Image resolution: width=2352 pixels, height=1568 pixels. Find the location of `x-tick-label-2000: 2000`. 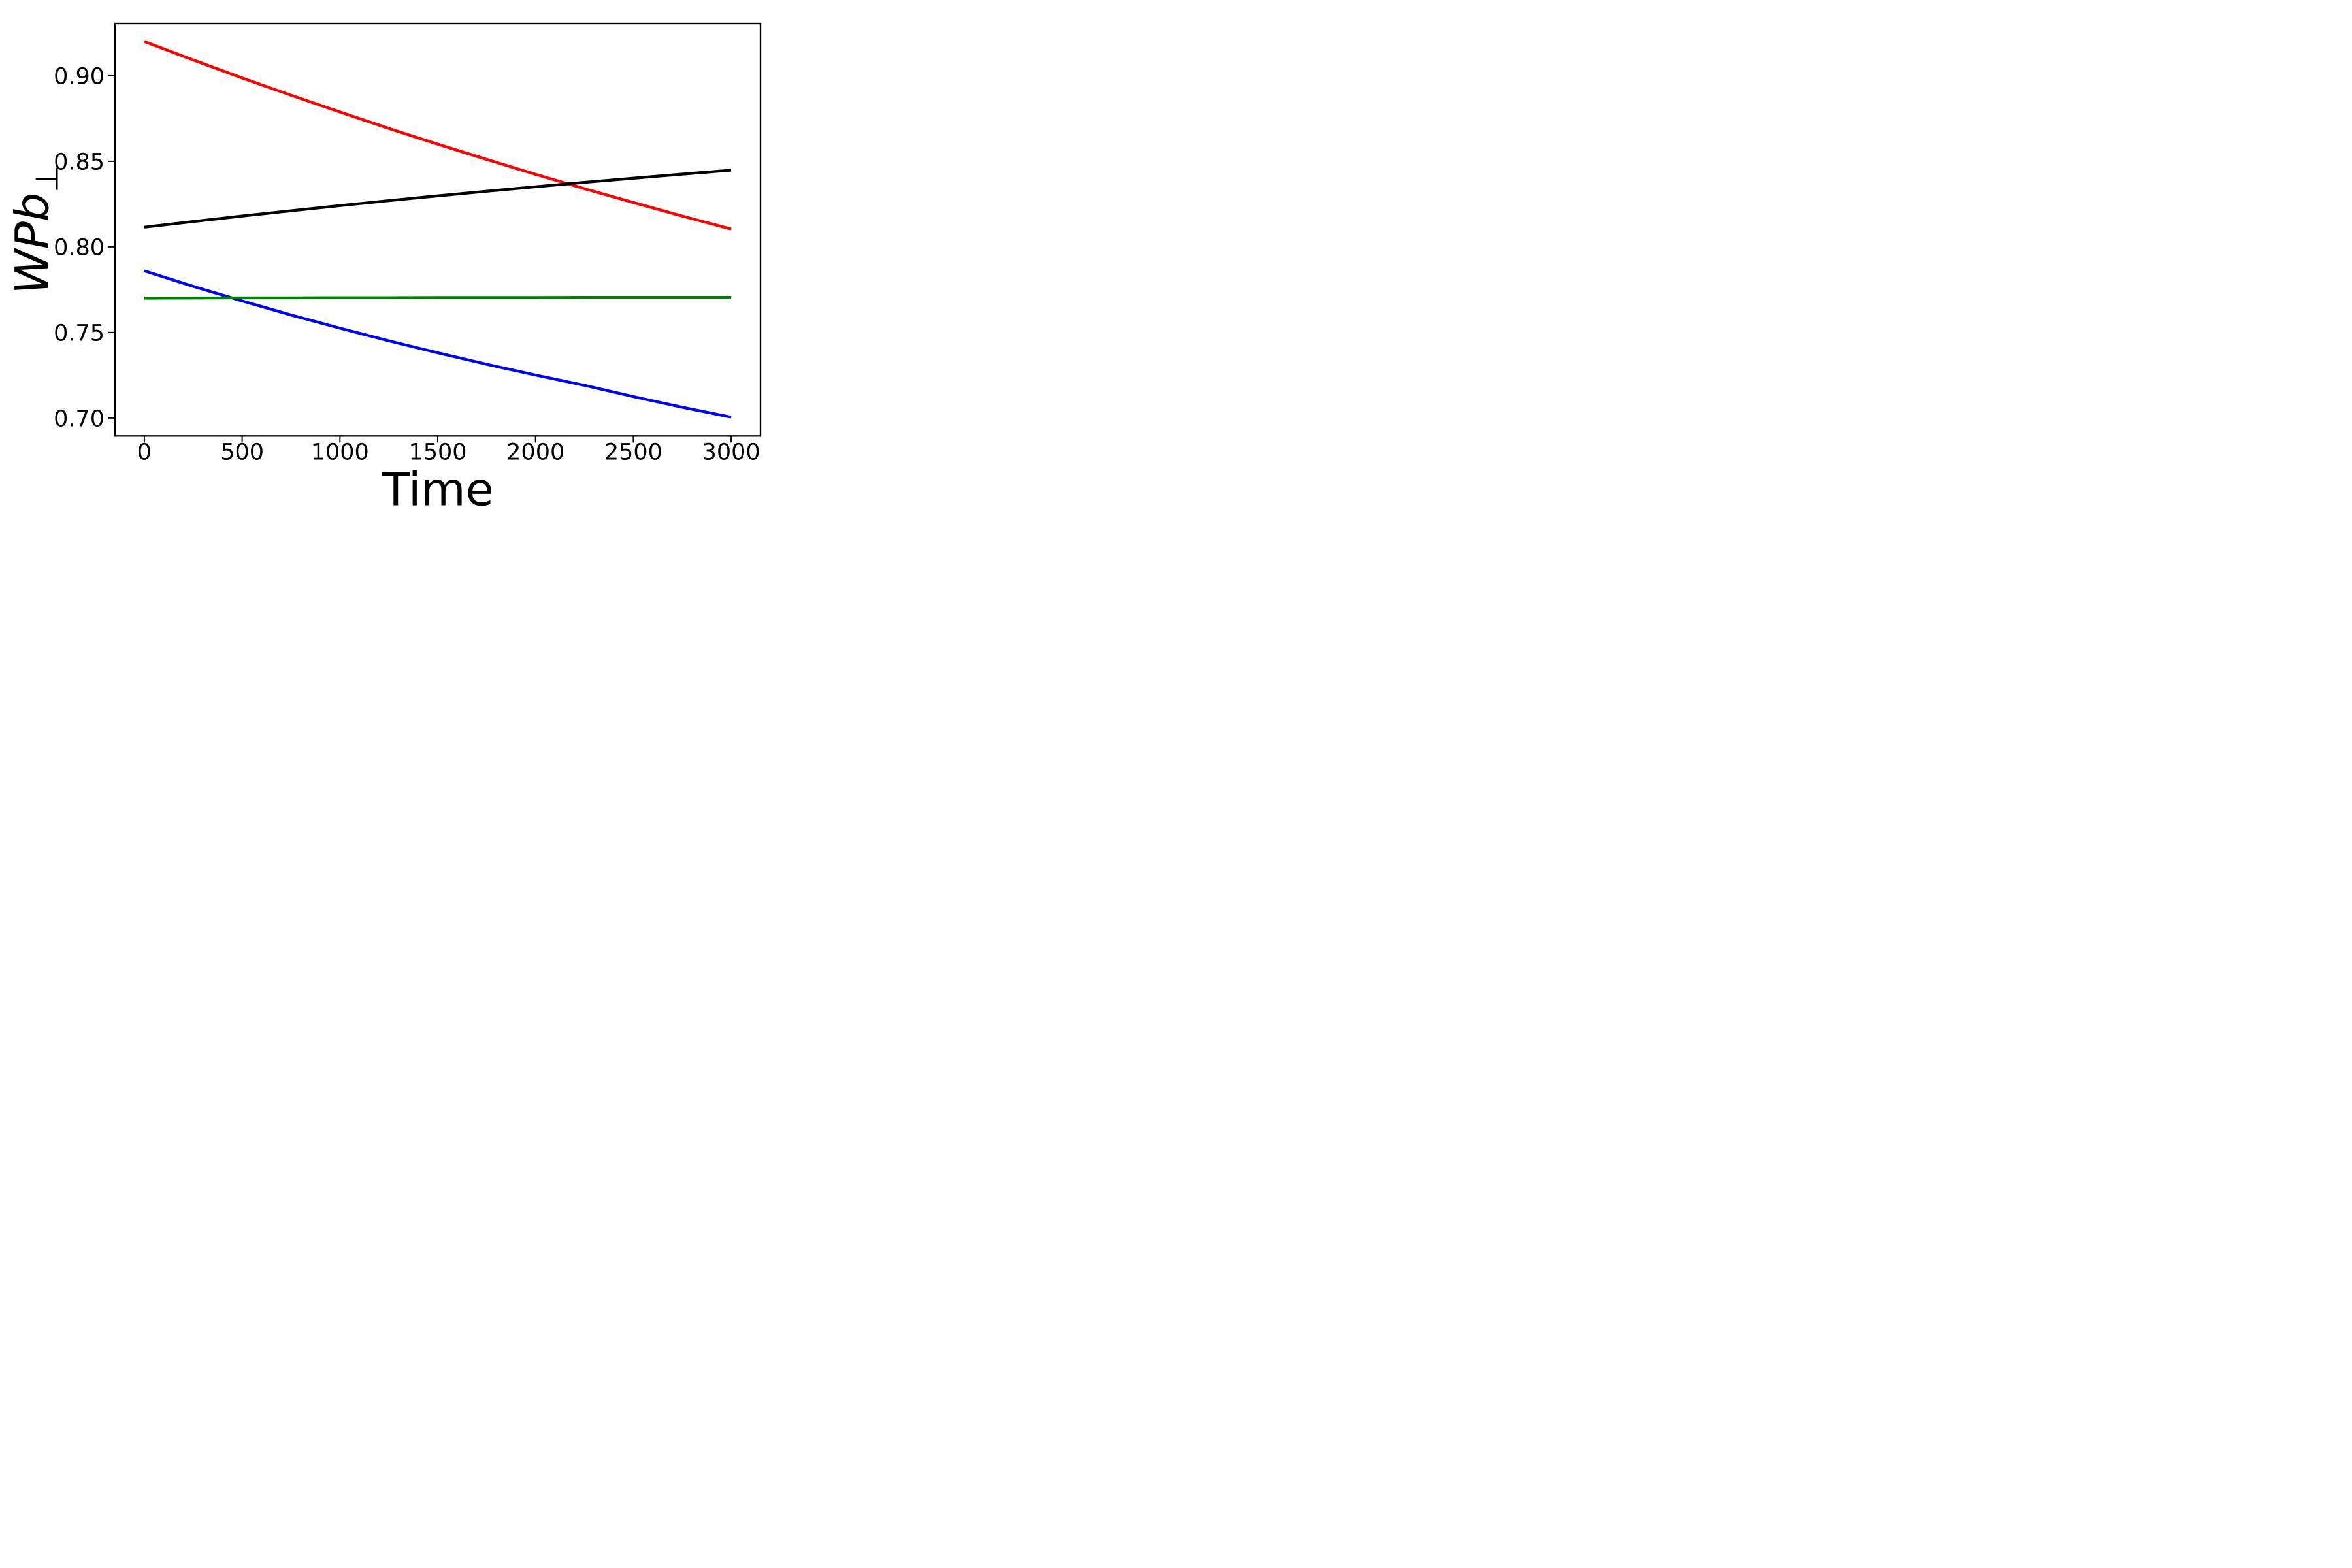

x-tick-label-2000: 2000 is located at coordinates (535, 452).